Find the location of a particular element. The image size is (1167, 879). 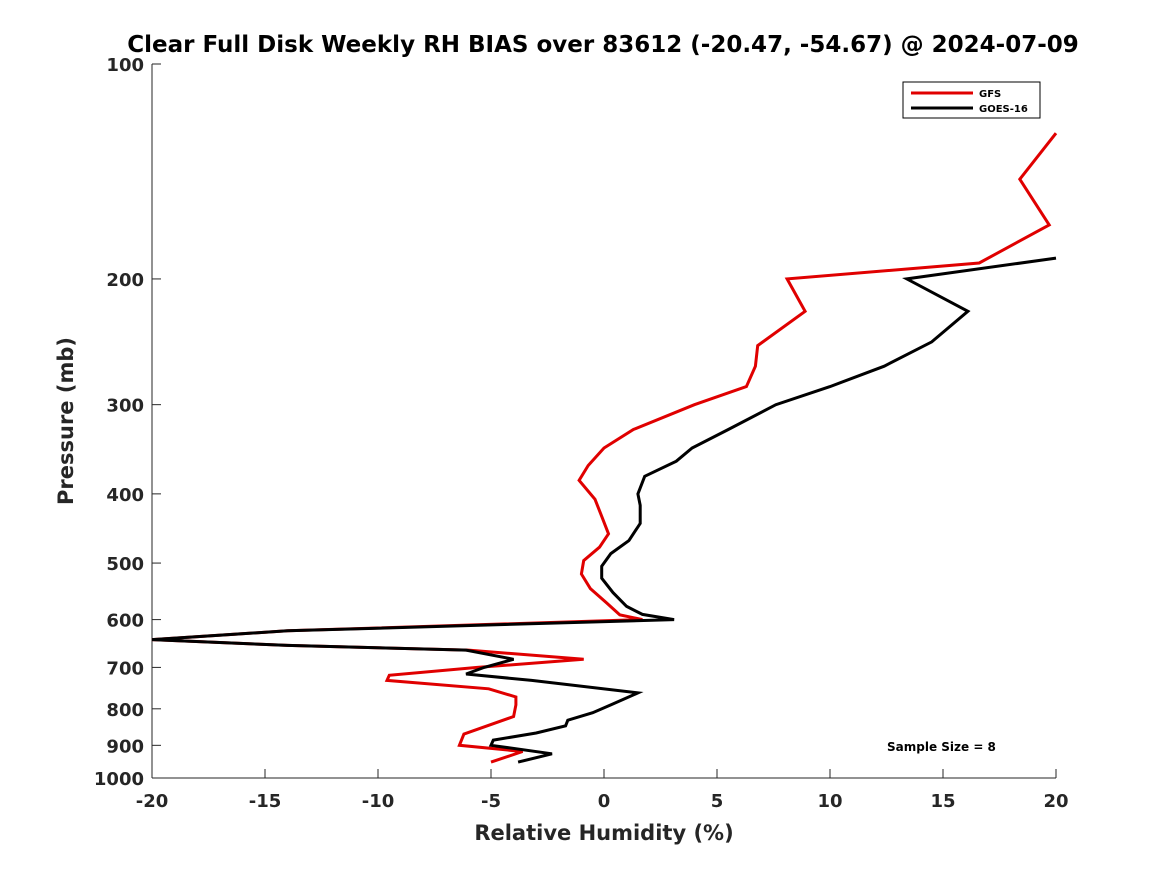

y-tick-label: 800 is located at coordinates (125, 710).